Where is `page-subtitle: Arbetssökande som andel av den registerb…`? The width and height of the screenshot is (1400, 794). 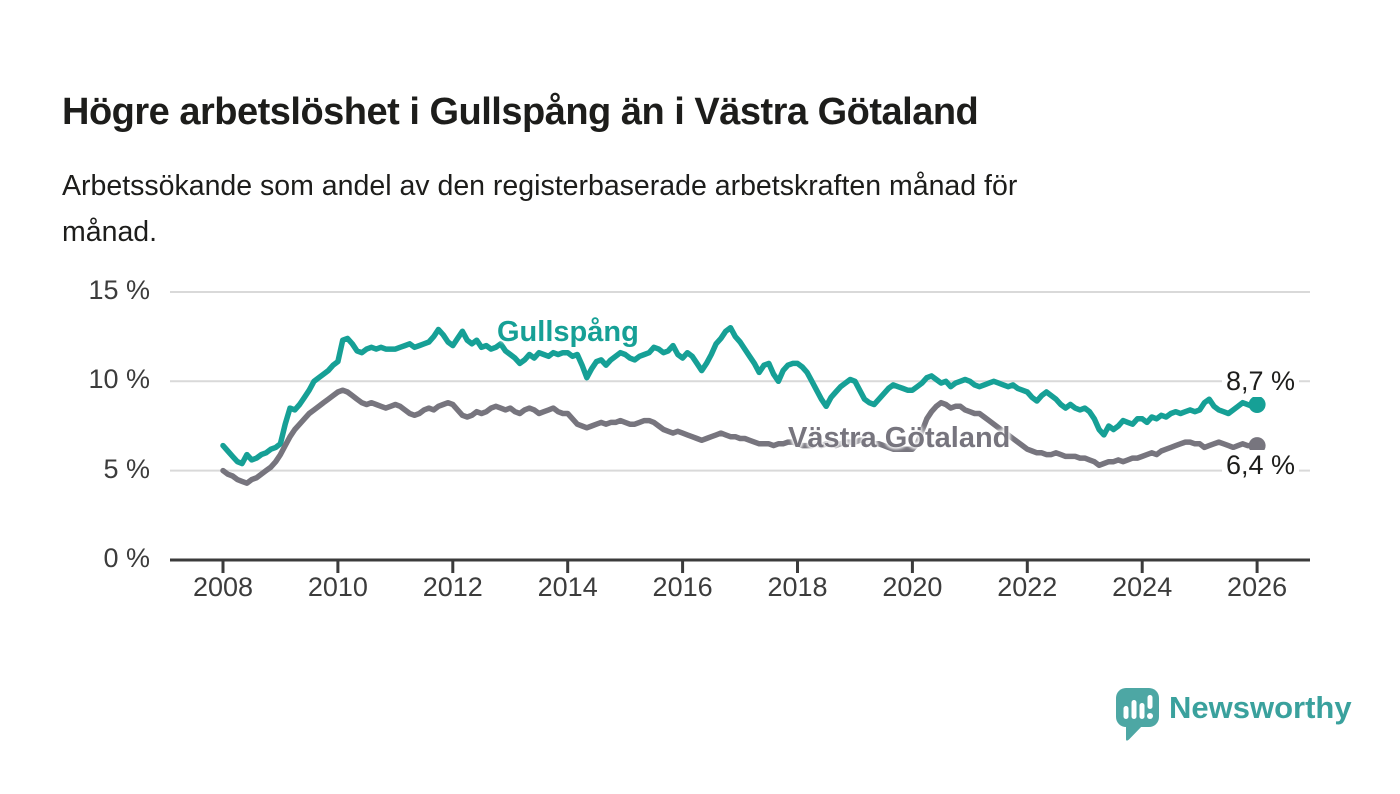
page-subtitle: Arbetssökande som andel av den registerb… is located at coordinates (539, 209).